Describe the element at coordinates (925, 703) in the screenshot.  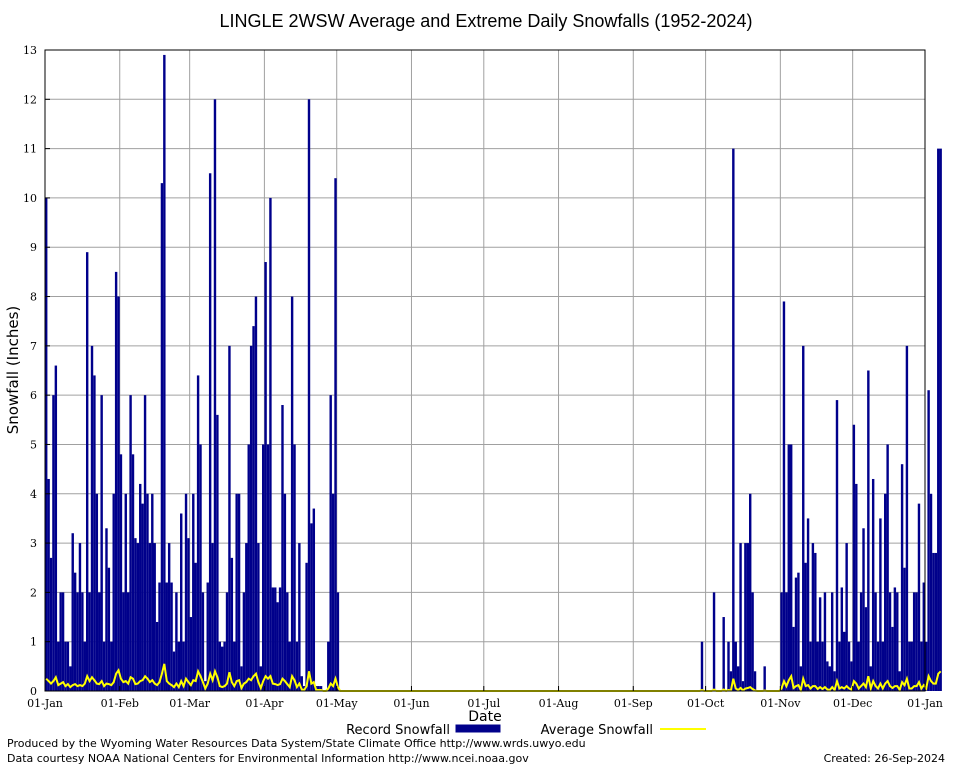
I see `x-tick-label: 01-Jan` at that location.